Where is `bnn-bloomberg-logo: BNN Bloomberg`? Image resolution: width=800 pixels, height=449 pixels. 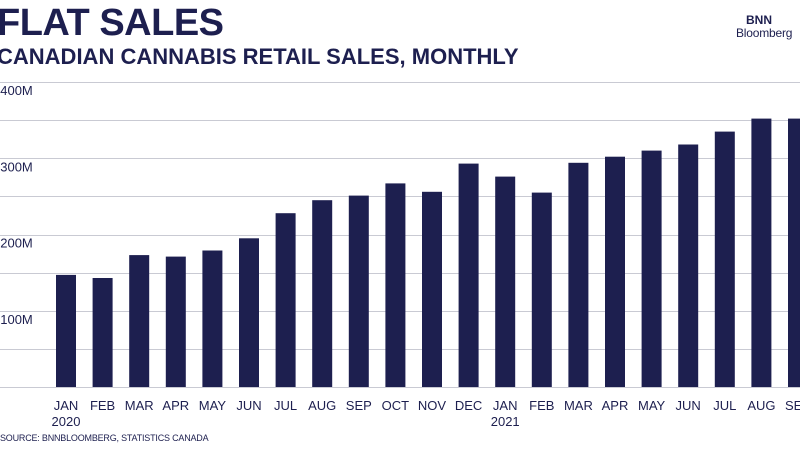
bnn-bloomberg-logo: BNN Bloomberg is located at coordinates (768, 27).